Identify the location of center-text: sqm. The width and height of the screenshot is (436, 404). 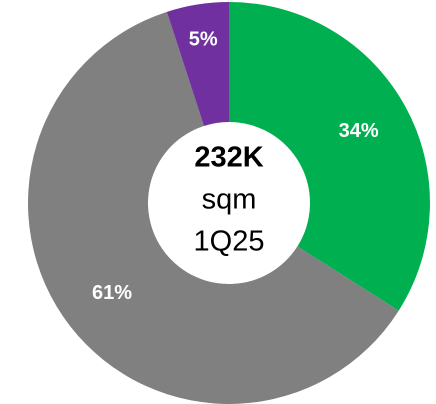
(229, 200).